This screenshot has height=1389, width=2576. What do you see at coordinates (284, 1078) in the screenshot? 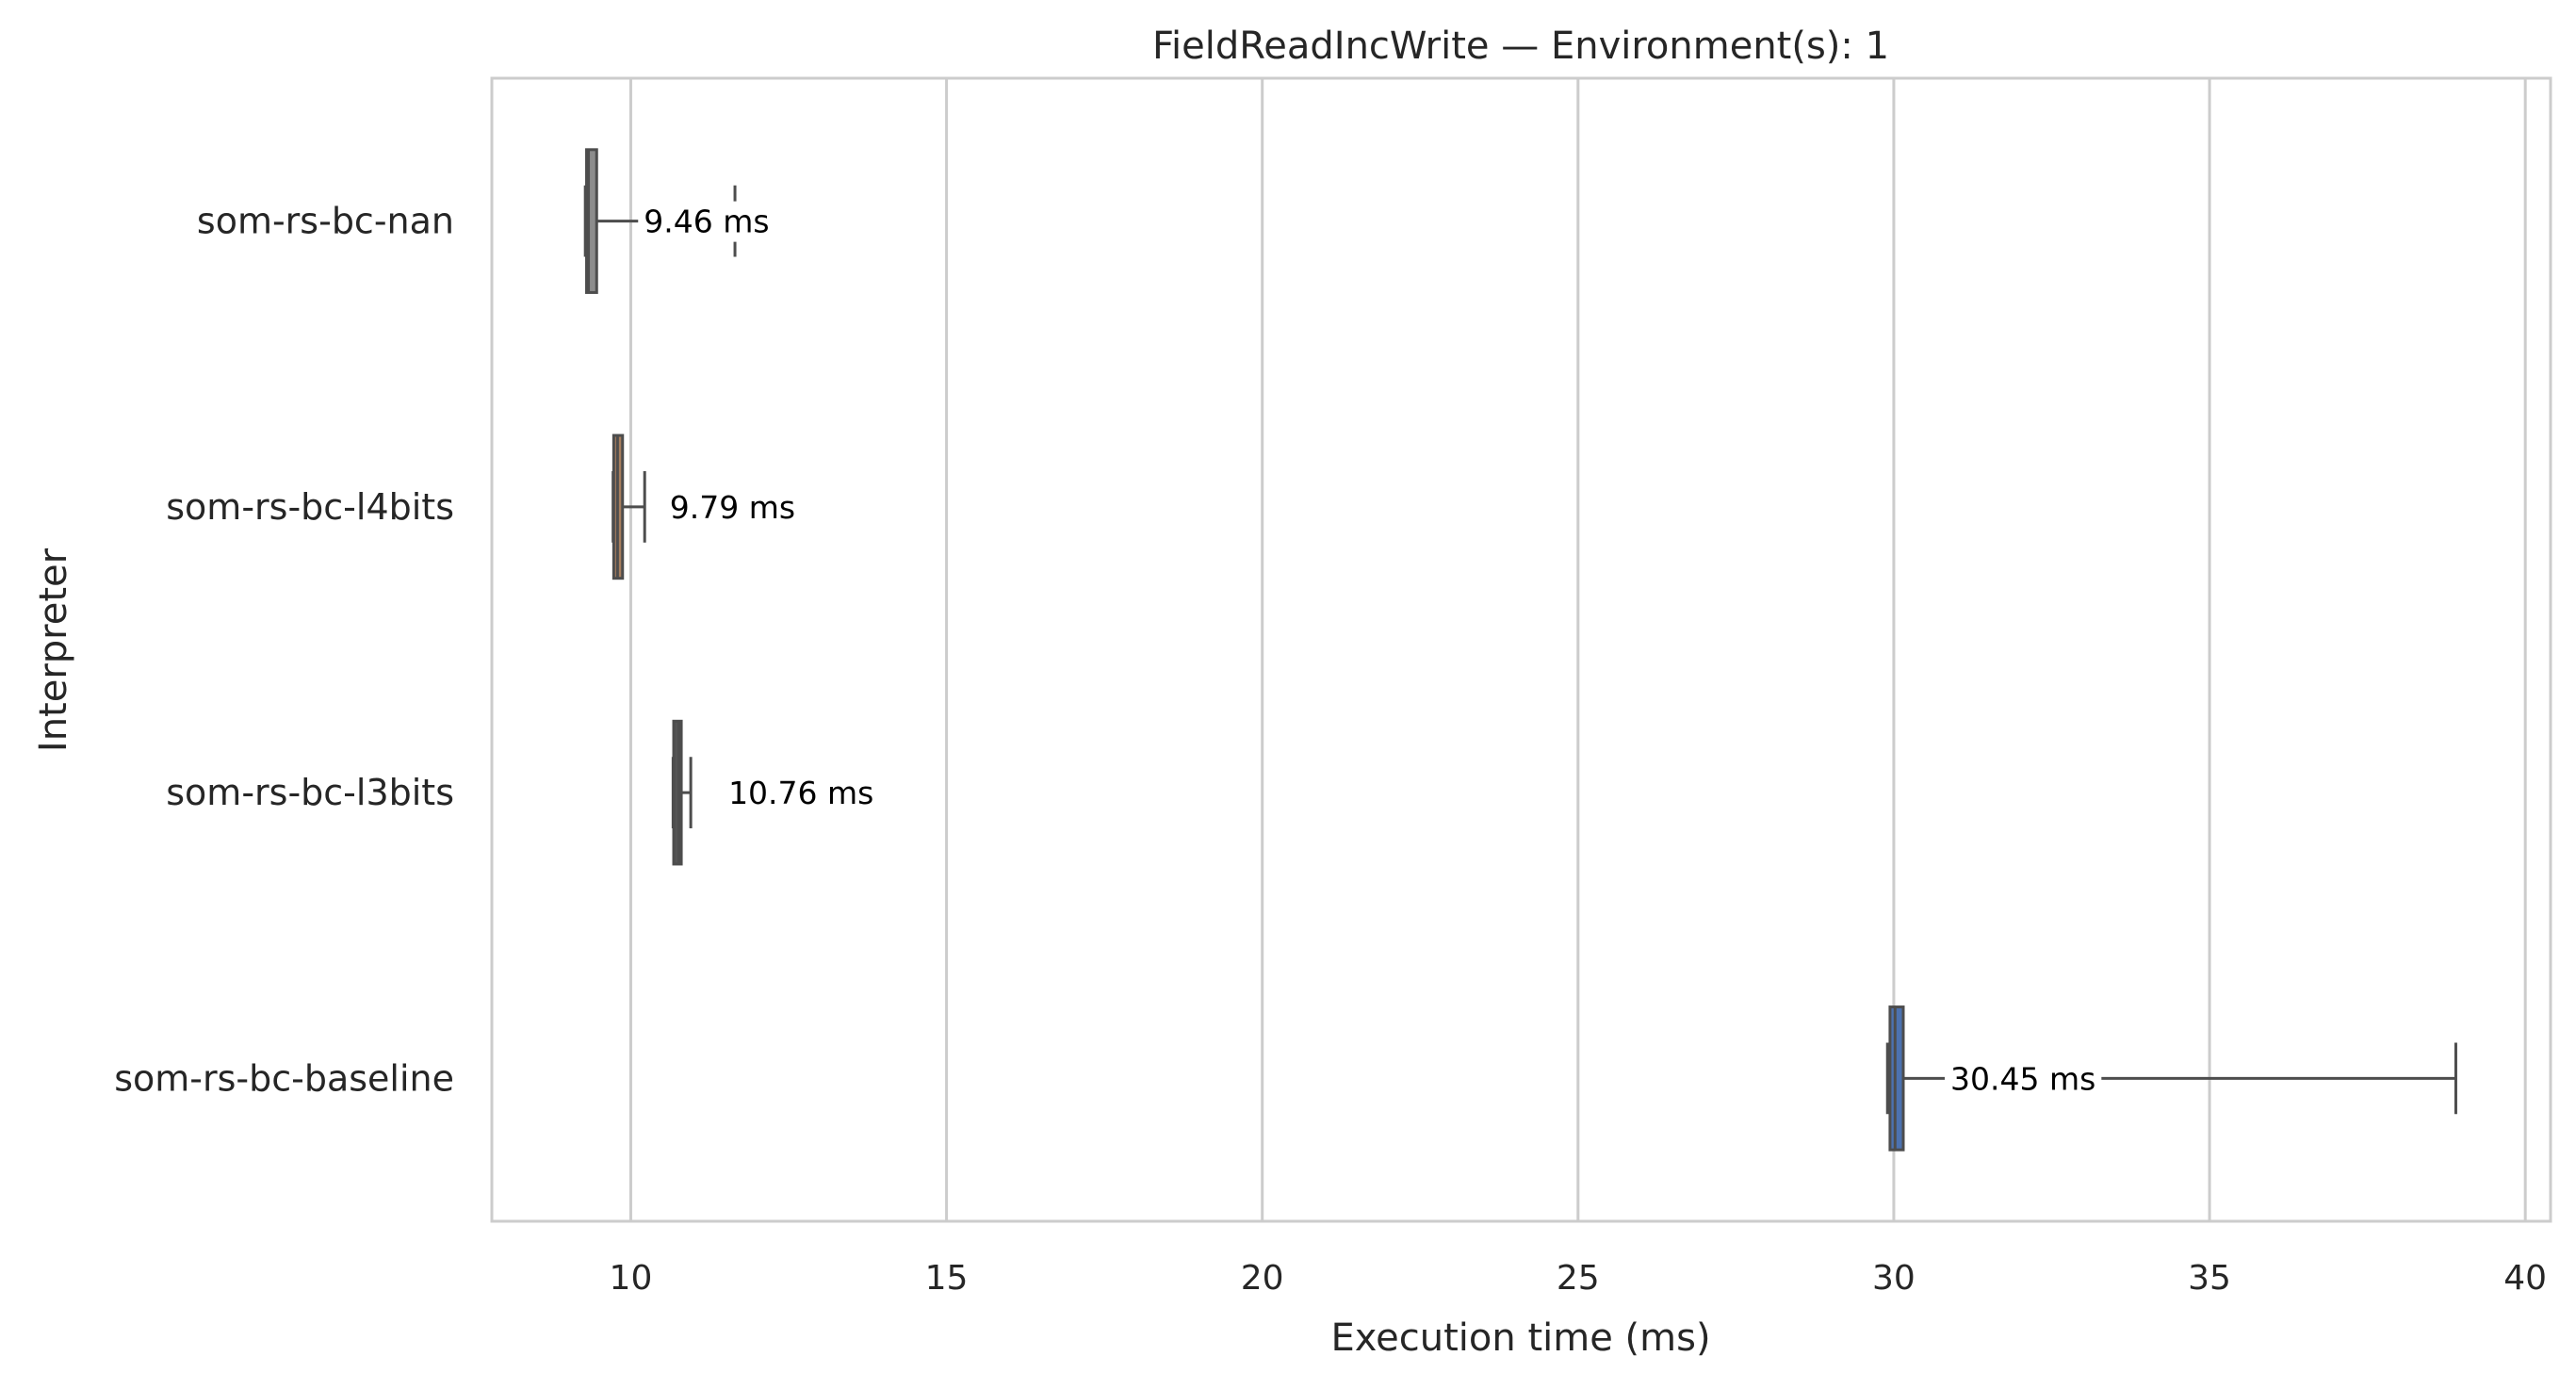
I see `y-tick-label: som-rs-bc-baseline` at bounding box center [284, 1078].